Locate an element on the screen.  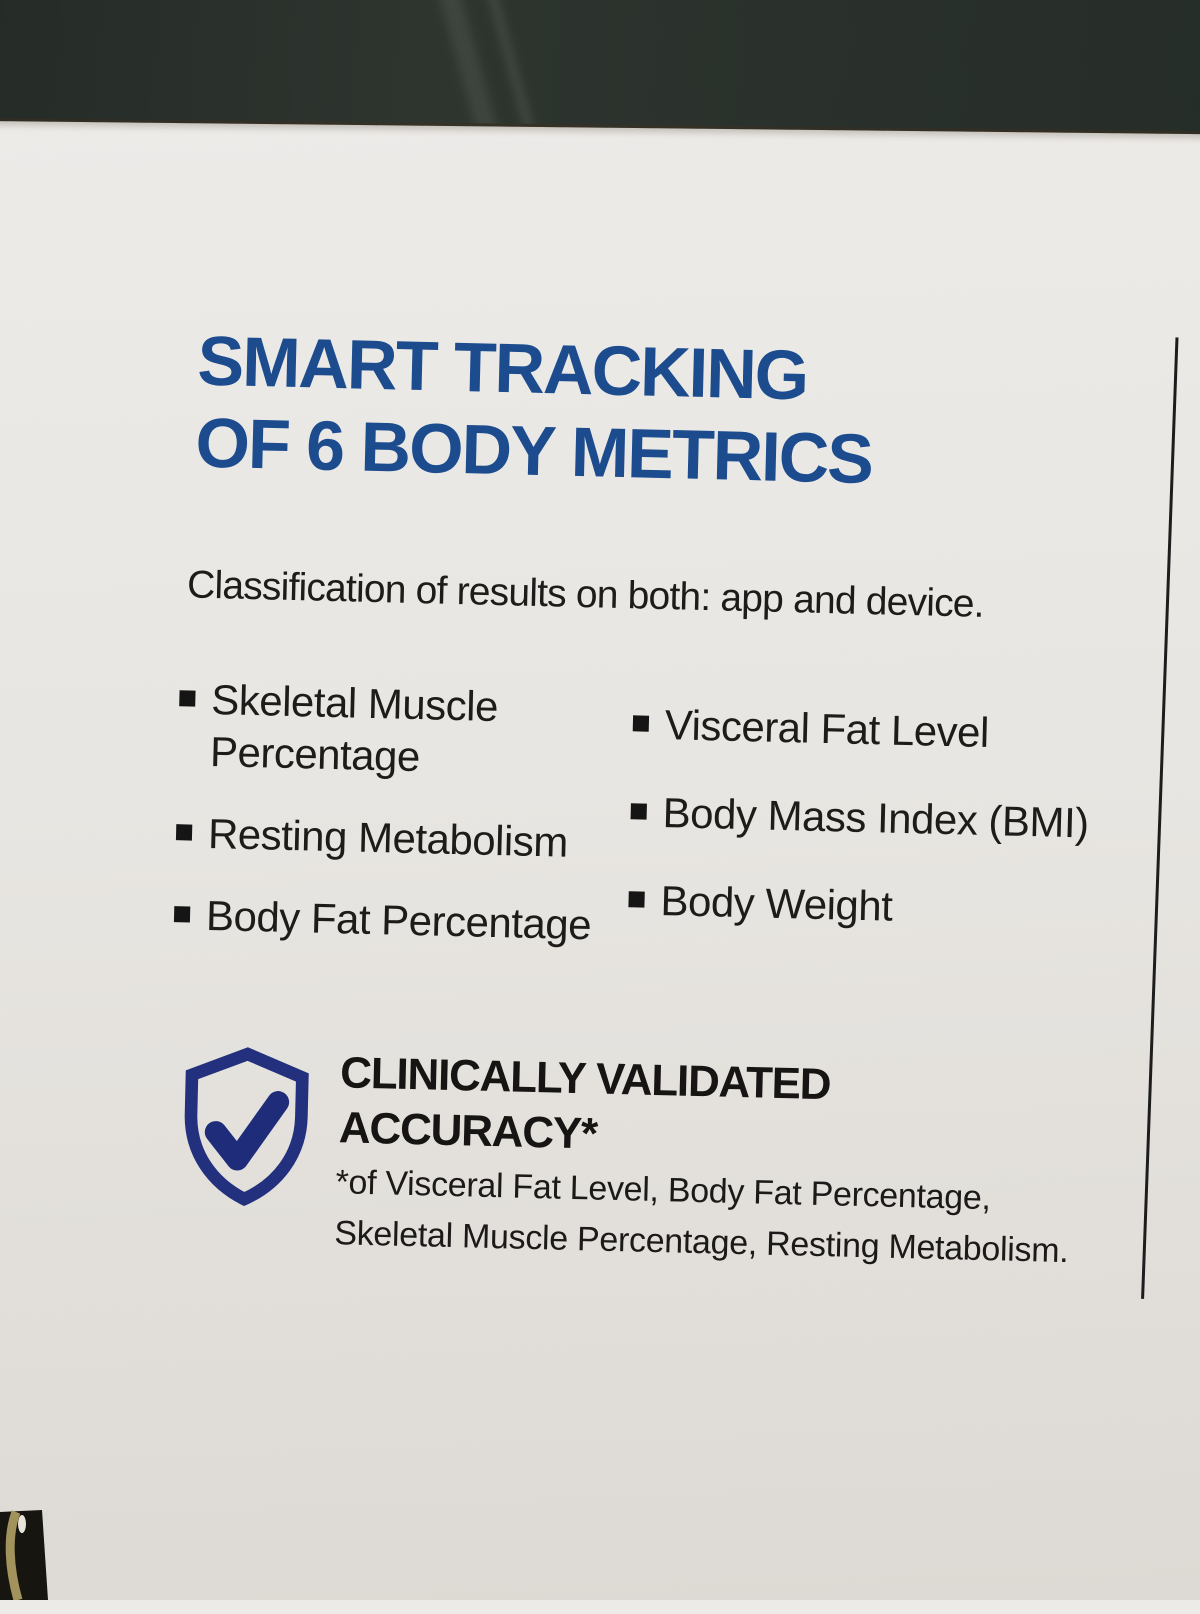
page-title: SMART TRACKING OF 6 BODY METRICS is located at coordinates (535, 410).